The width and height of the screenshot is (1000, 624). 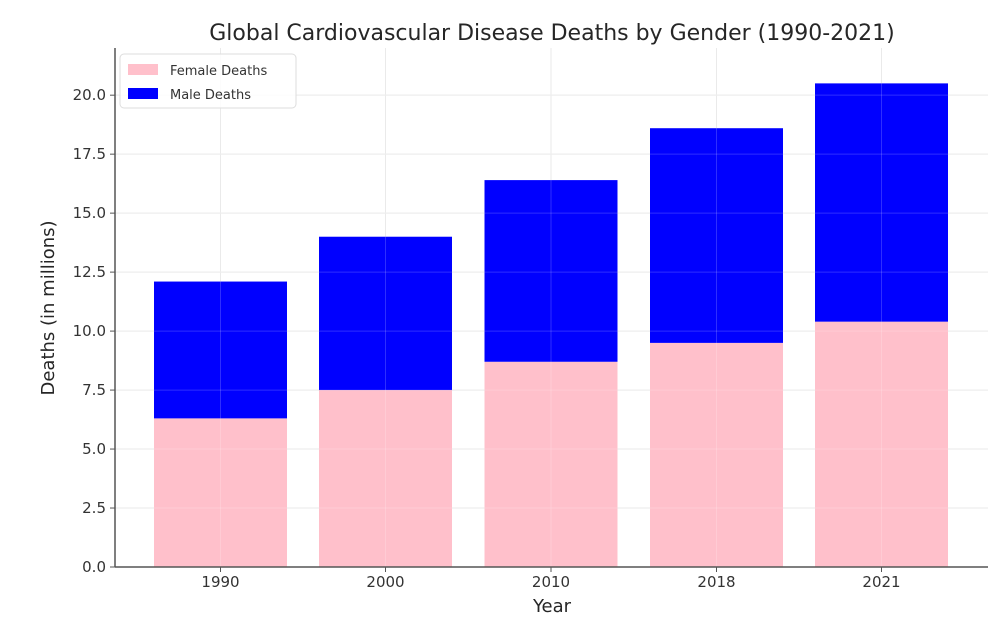 I want to click on y-tick-label: 20.0, so click(x=89, y=95).